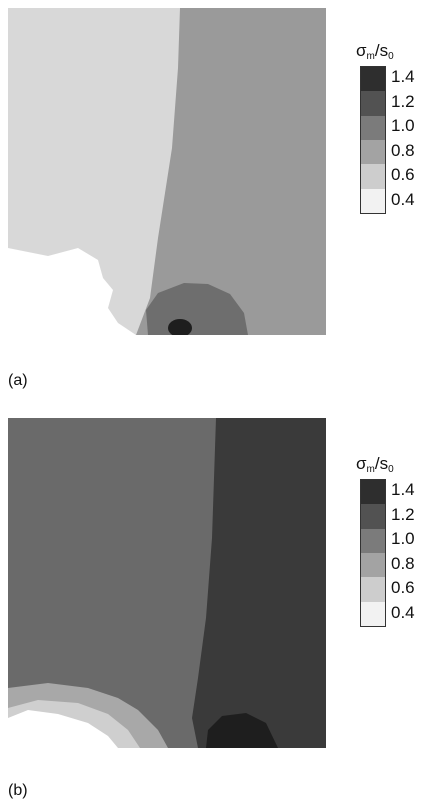 The width and height of the screenshot is (436, 806). What do you see at coordinates (242, 730) in the screenshot?
I see `region-level-1-4-b` at bounding box center [242, 730].